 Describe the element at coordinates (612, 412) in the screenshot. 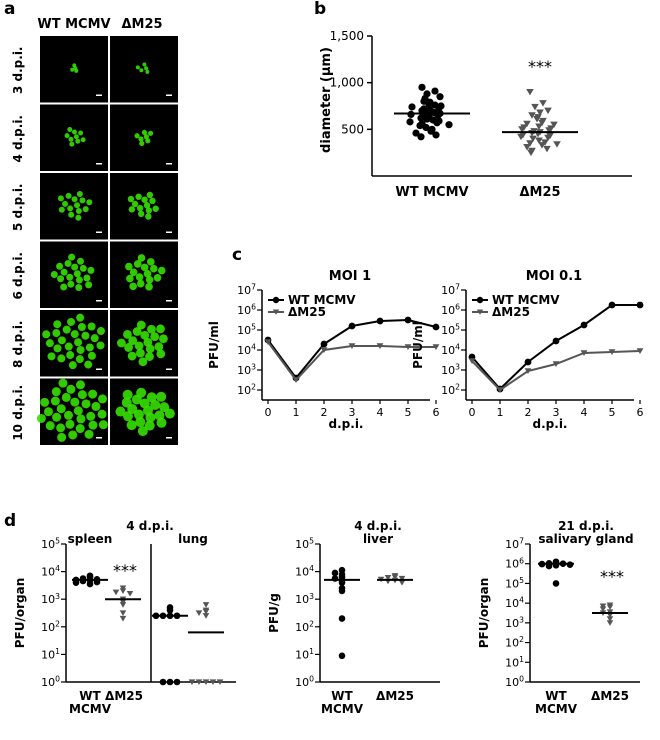

I see `c-xtick-label: 5` at that location.